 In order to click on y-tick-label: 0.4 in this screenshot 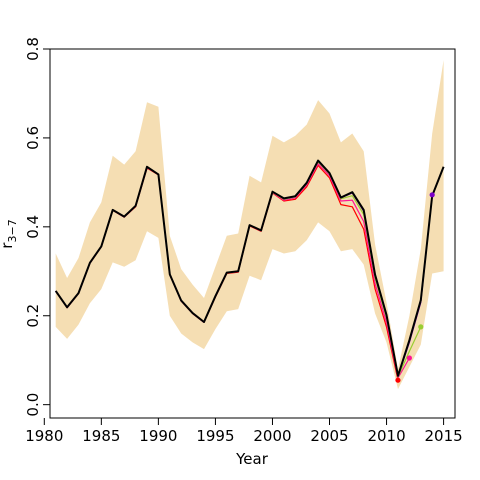, I will do `click(33, 227)`.